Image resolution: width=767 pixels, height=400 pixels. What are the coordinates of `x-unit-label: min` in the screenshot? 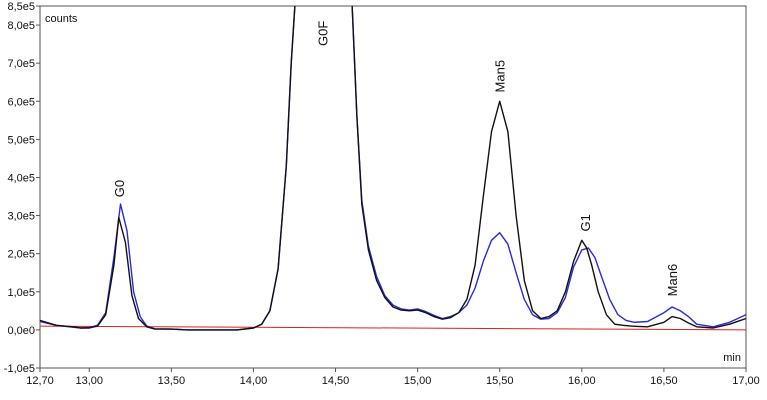 It's located at (732, 358).